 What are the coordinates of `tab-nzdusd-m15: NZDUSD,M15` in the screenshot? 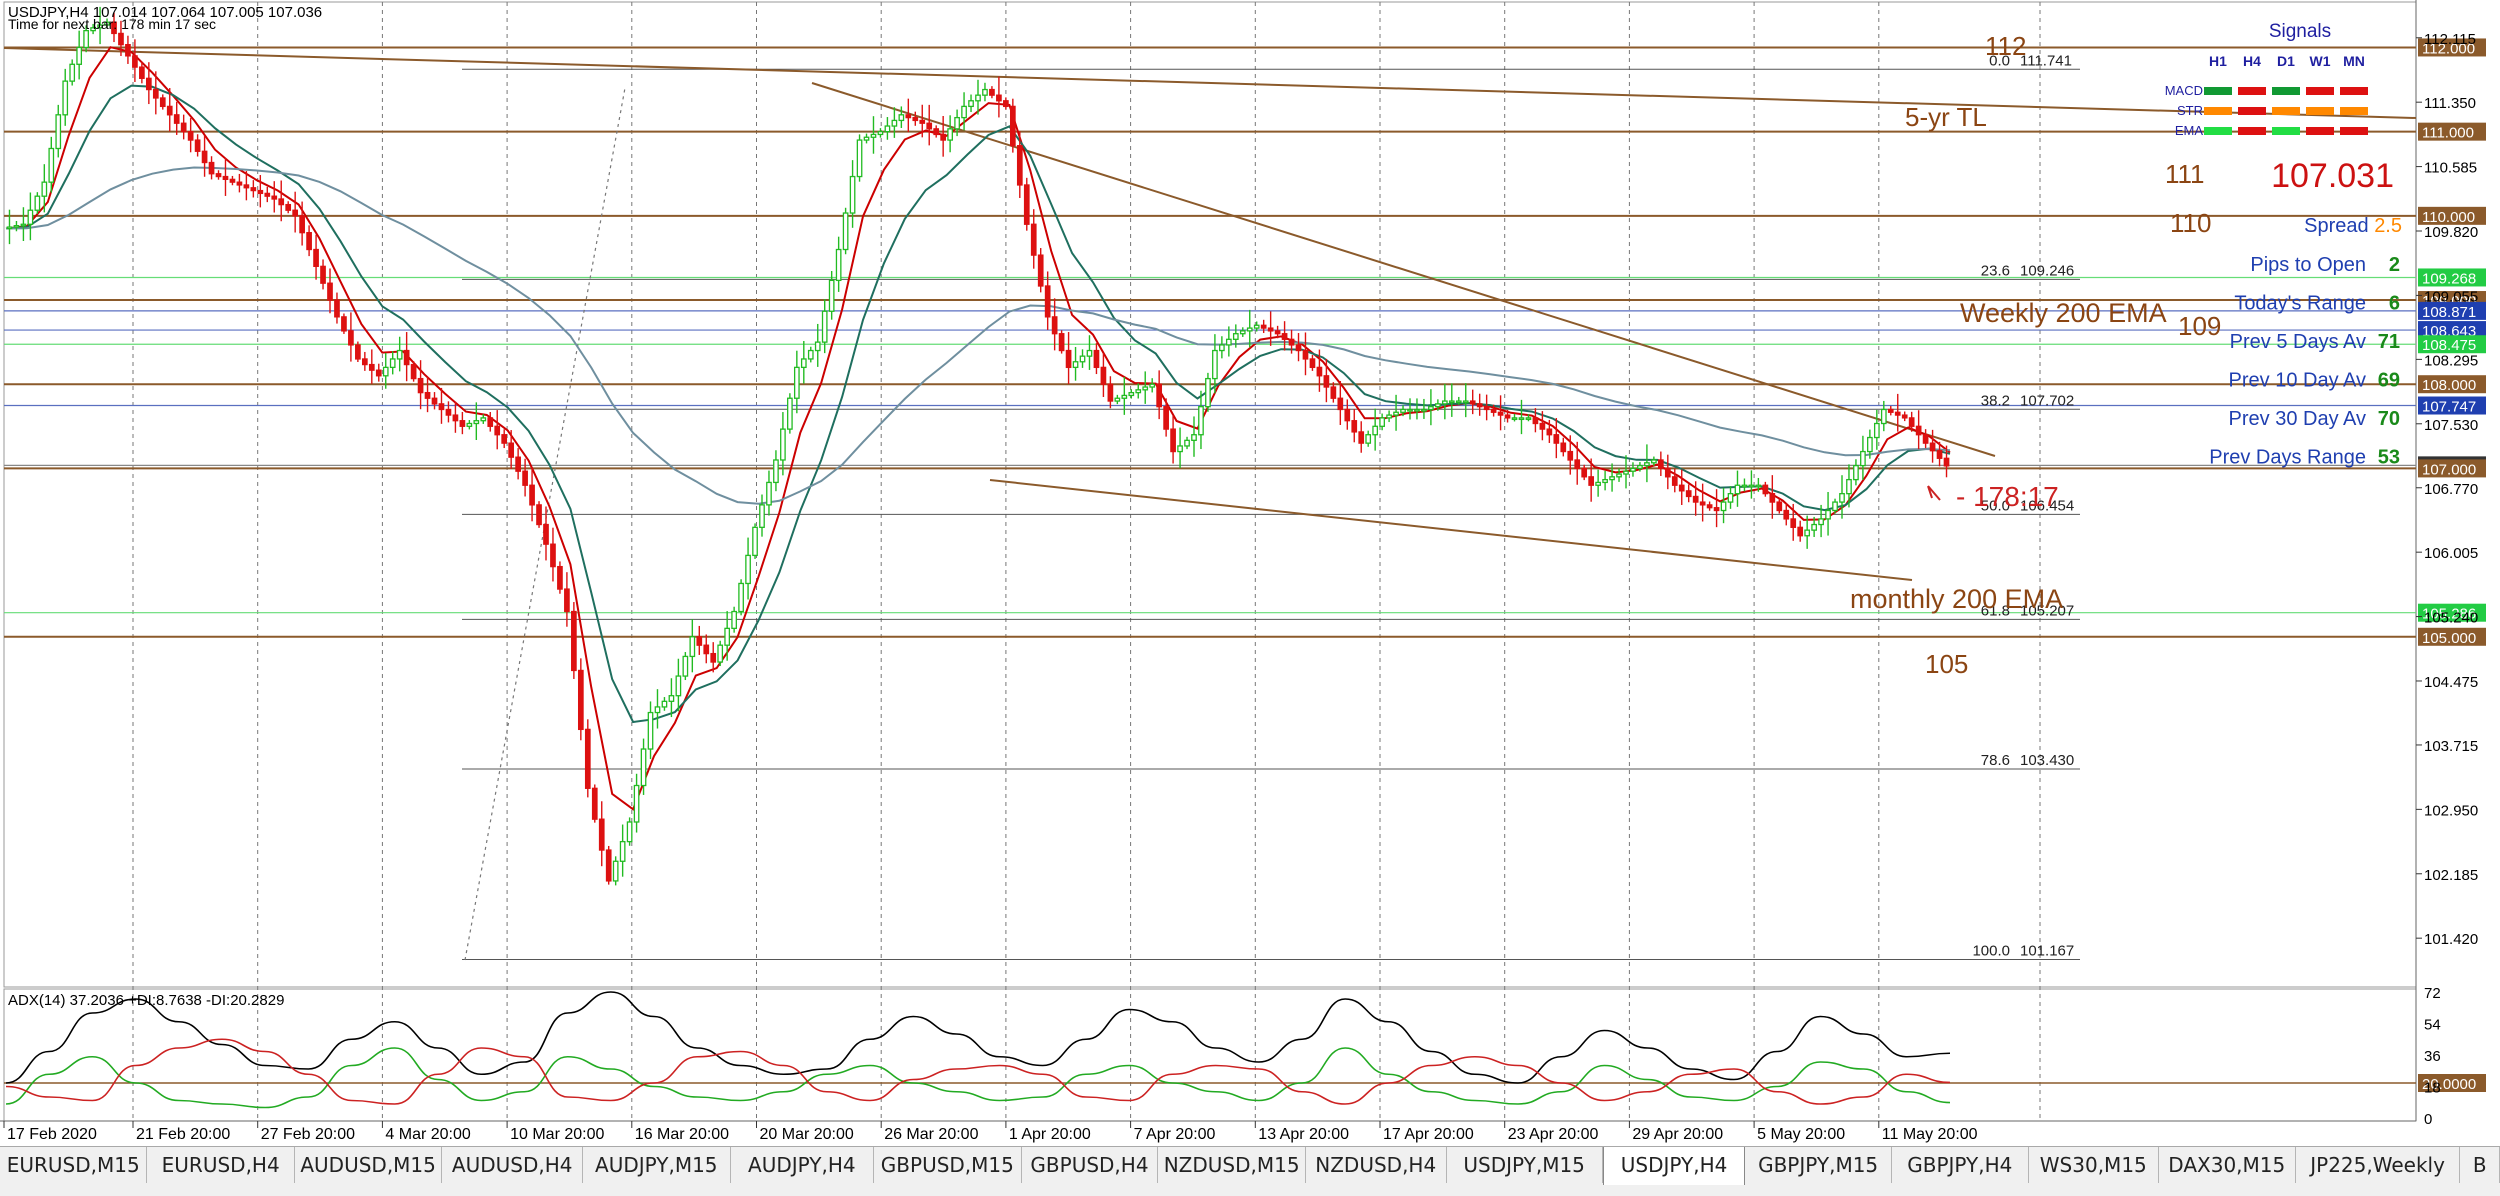 It's located at (1232, 1165).